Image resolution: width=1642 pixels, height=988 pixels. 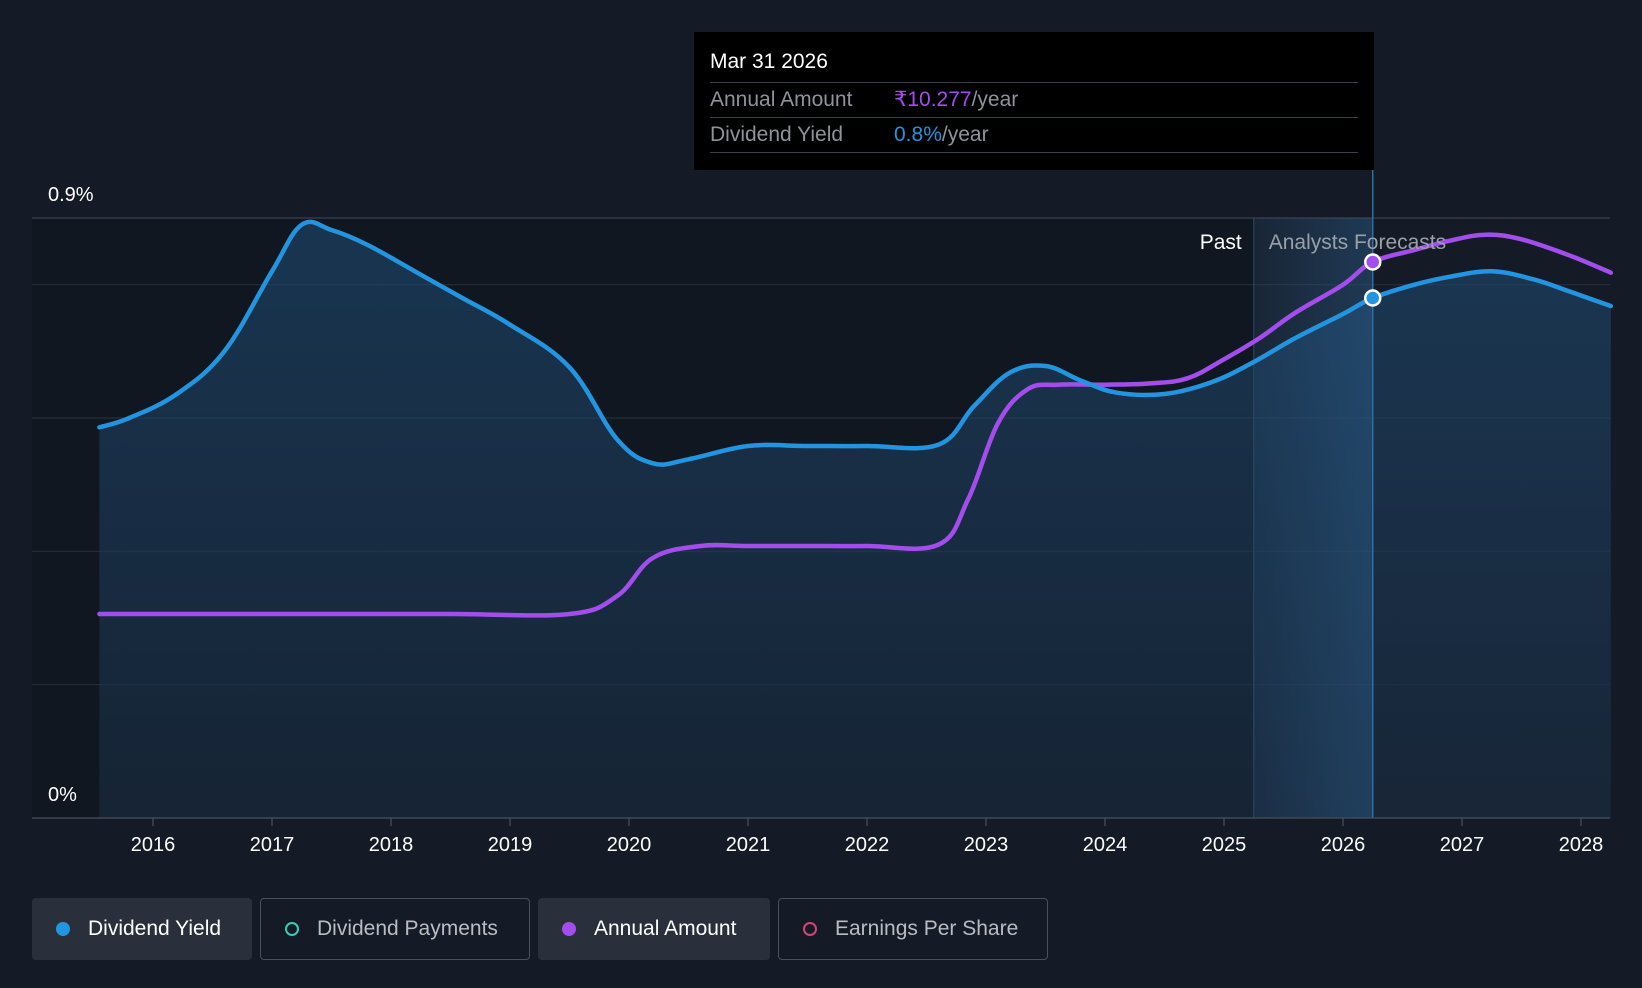 I want to click on legend-earnings-per-share: Earnings Per Share, so click(x=913, y=929).